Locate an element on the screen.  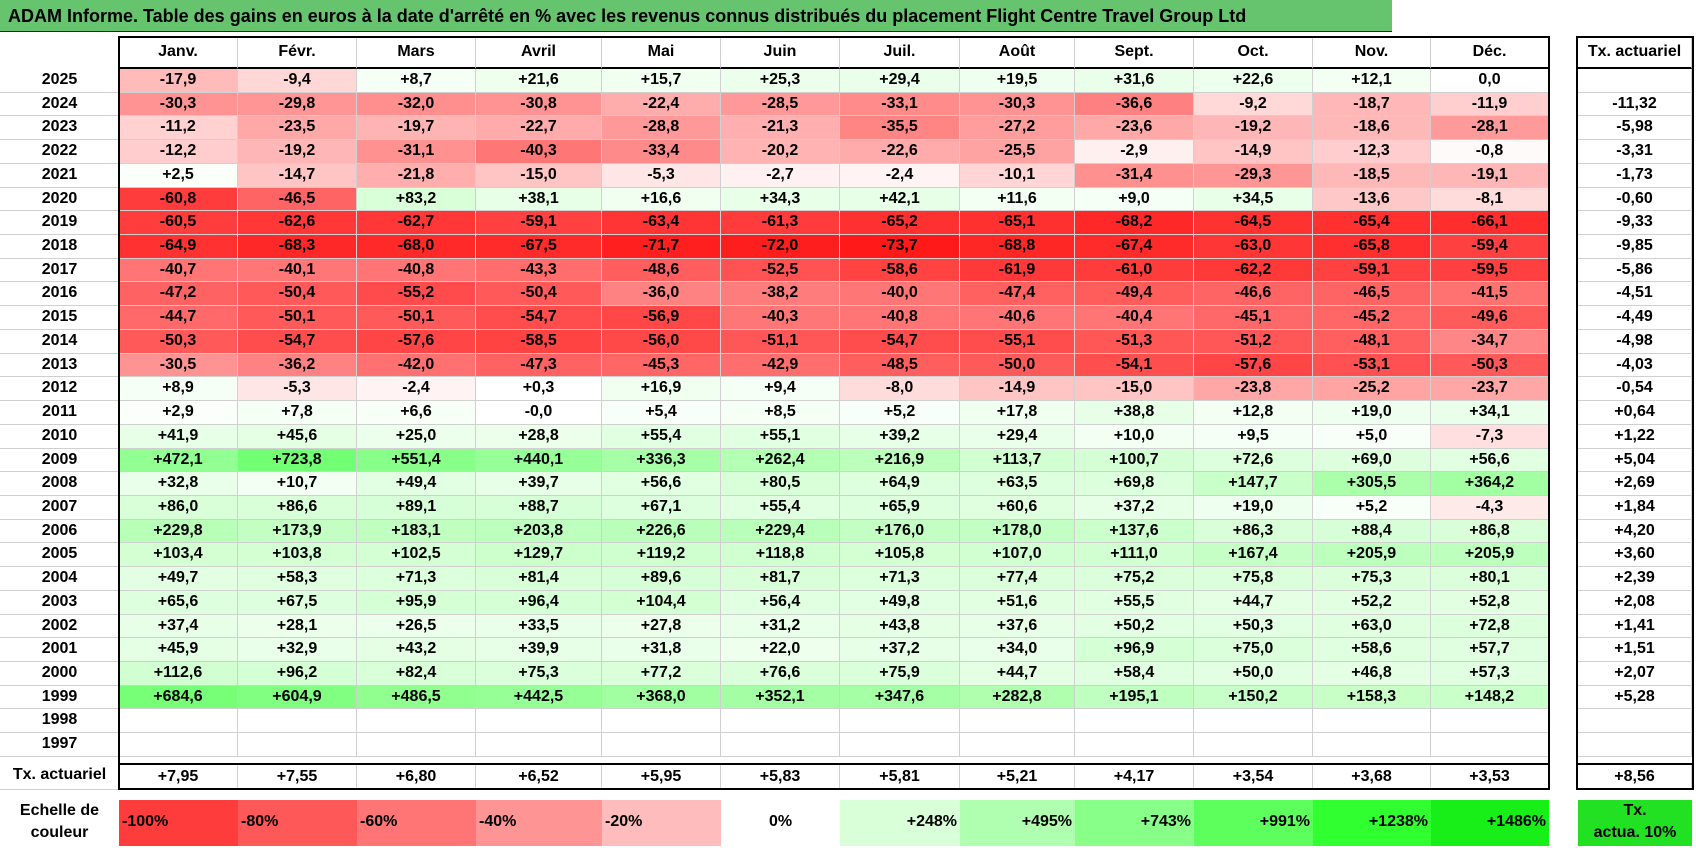
tx-cell: -5,86 is located at coordinates (1635, 270).